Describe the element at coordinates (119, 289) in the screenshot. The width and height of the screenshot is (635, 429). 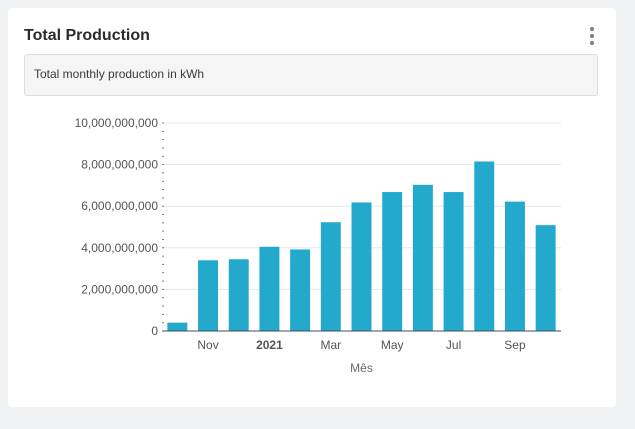
I see `y-tick-label: 2,000,000,000` at that location.